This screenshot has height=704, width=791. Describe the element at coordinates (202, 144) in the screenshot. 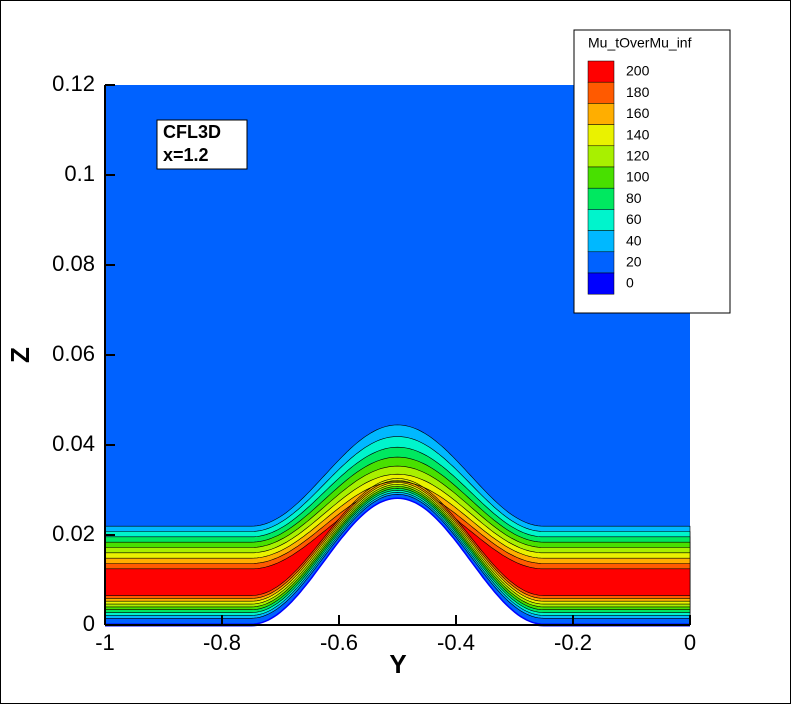

I see `annotation-box` at that location.